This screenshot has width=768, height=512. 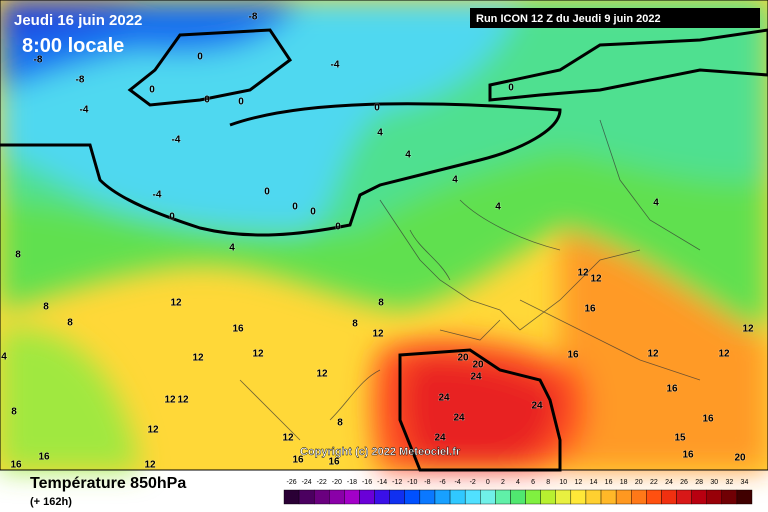 I want to click on legend-label: 24, so click(x=669, y=482).